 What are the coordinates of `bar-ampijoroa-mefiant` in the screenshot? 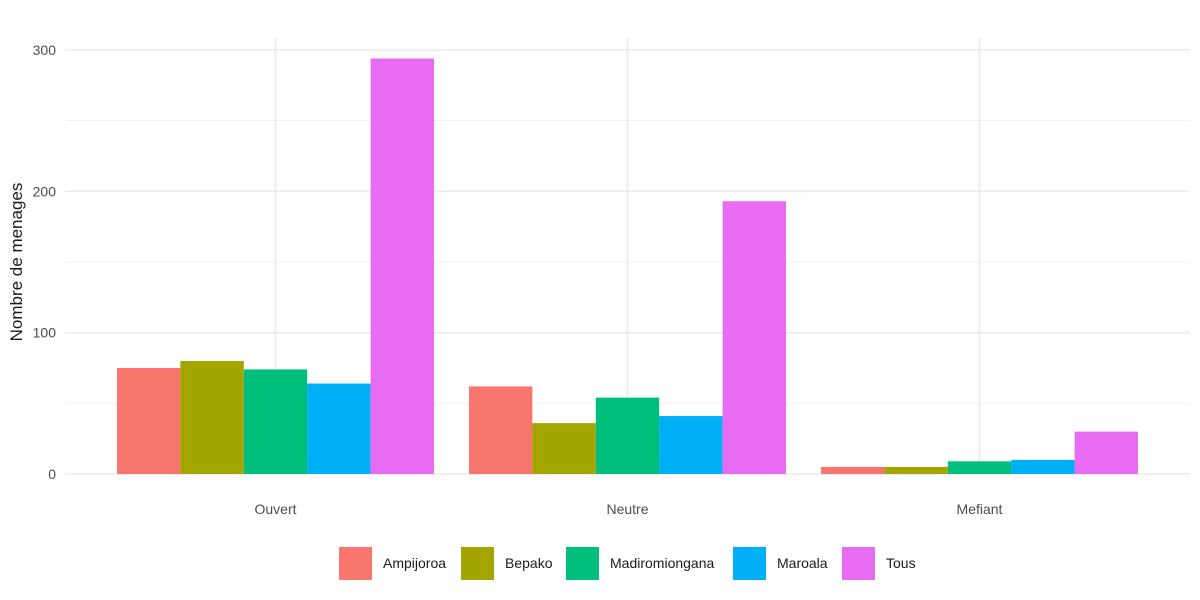 It's located at (853, 470).